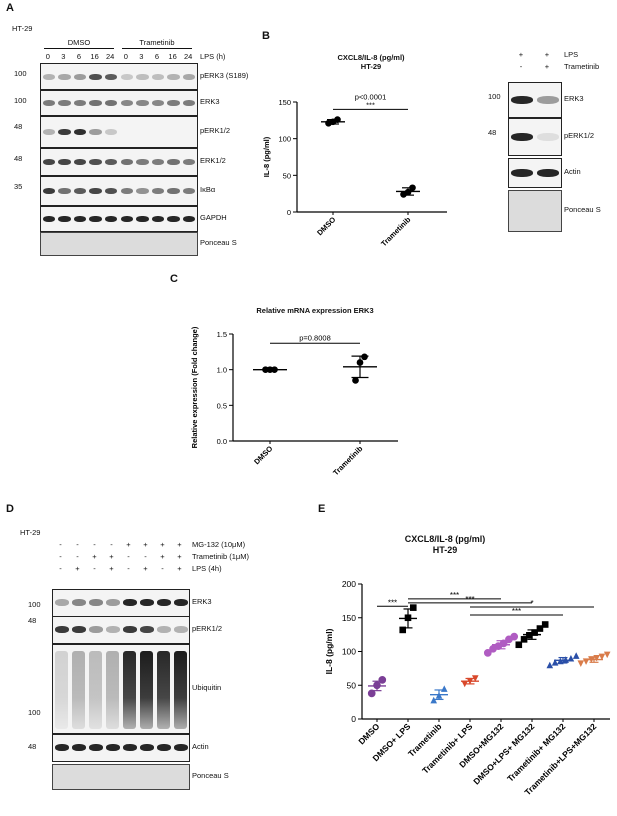 The width and height of the screenshot is (617, 816). What do you see at coordinates (531, 603) in the screenshot?
I see `significance-stars: *` at bounding box center [531, 603].